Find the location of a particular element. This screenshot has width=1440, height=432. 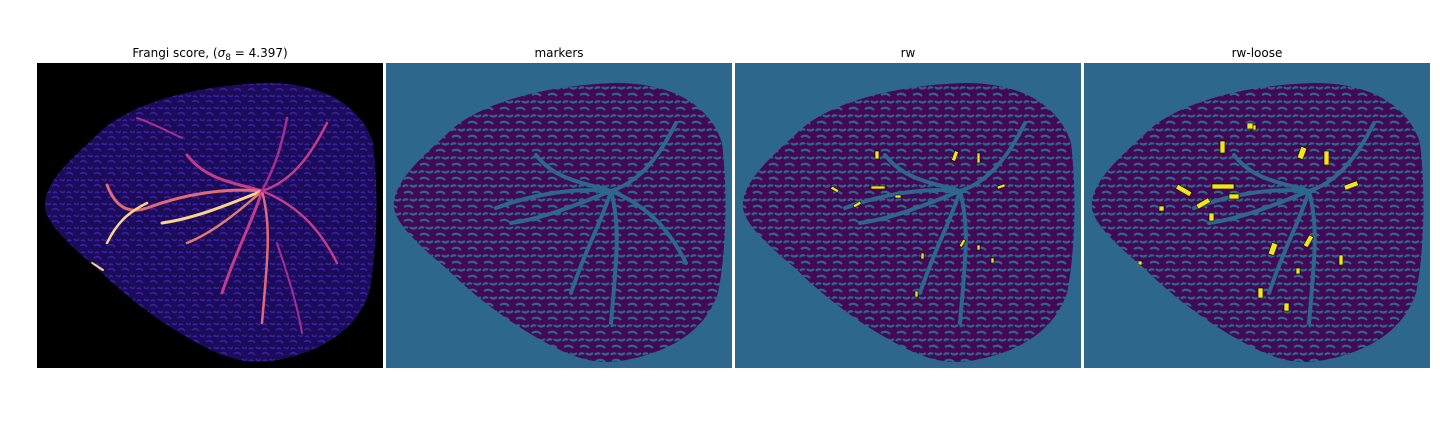

rw-loose-highlight-segments is located at coordinates (1248, 217).